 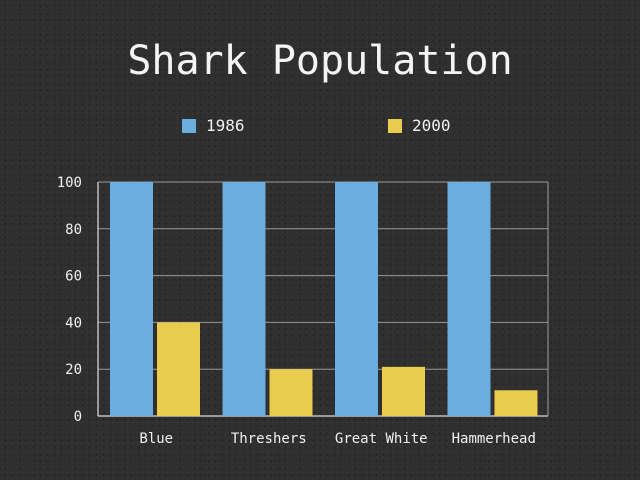 I want to click on bar-1986-threshers, so click(x=244, y=299).